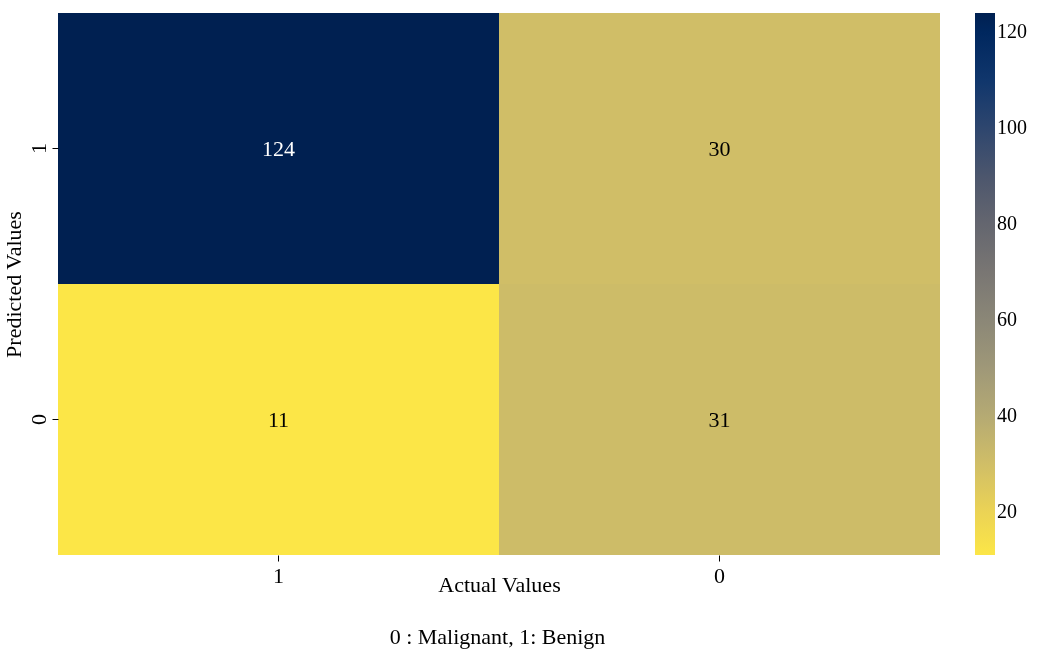 The height and width of the screenshot is (652, 1063). Describe the element at coordinates (719, 148) in the screenshot. I see `data-label: 30` at that location.